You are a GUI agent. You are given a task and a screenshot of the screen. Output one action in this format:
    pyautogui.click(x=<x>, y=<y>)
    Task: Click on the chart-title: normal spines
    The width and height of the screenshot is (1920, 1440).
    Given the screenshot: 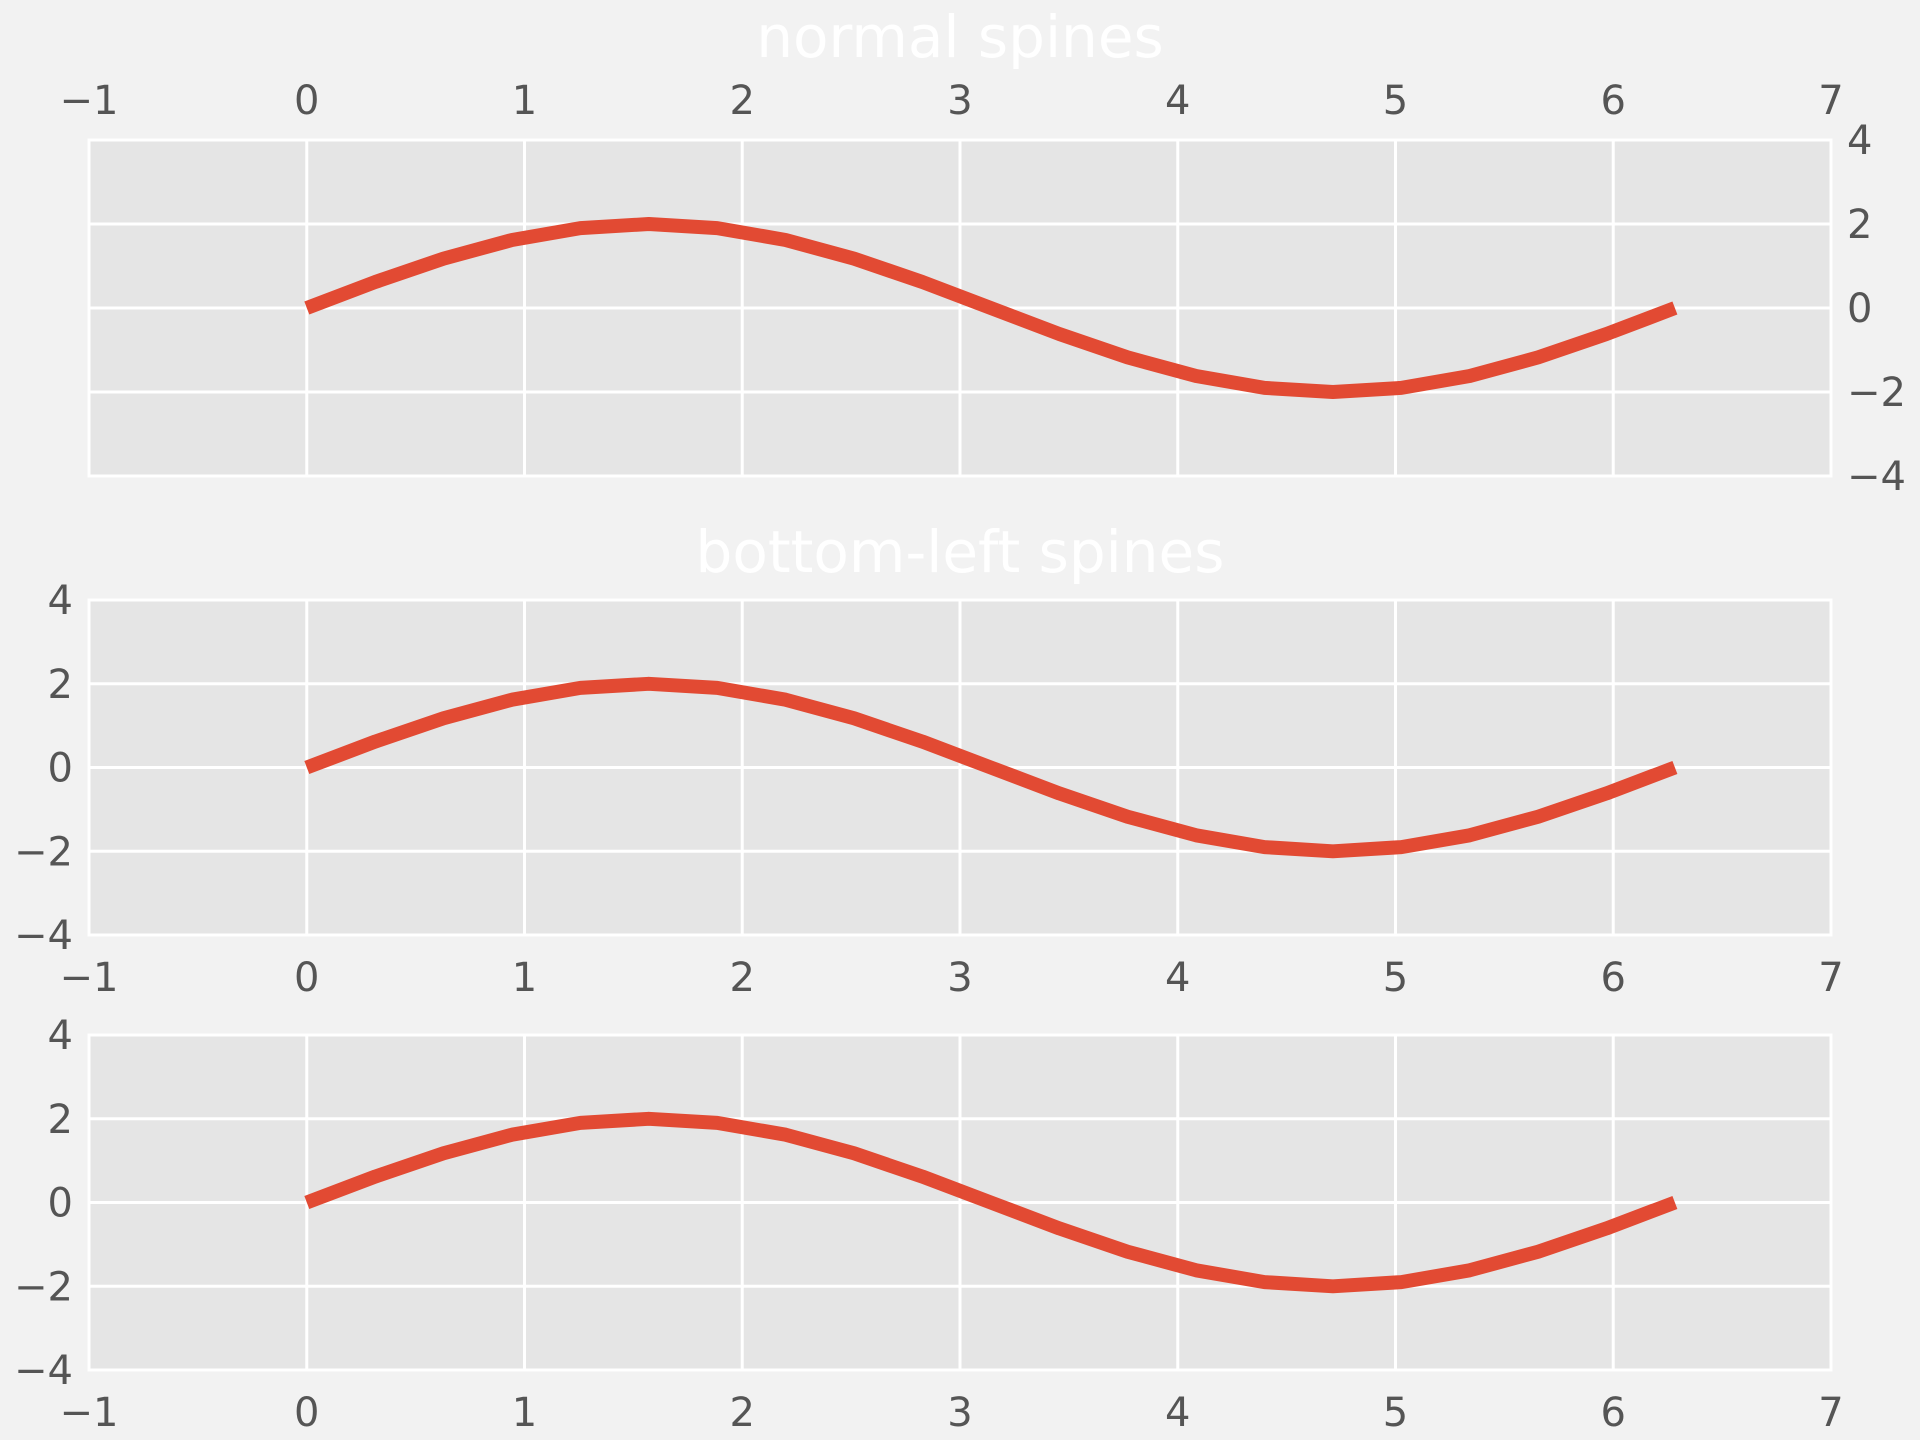 What is the action you would take?
    pyautogui.click(x=959, y=37)
    